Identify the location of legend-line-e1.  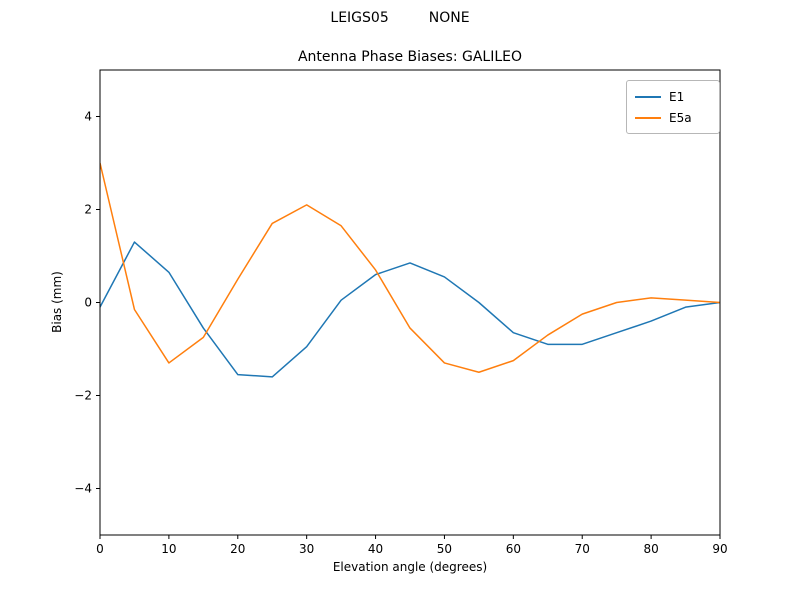
(648, 96).